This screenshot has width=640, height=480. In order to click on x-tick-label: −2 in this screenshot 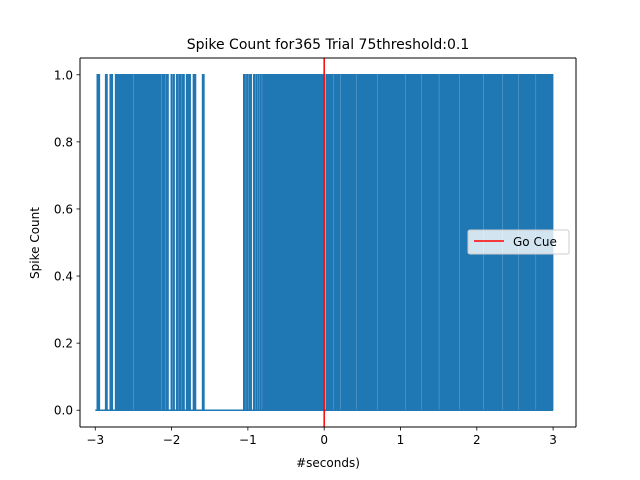, I will do `click(172, 440)`.